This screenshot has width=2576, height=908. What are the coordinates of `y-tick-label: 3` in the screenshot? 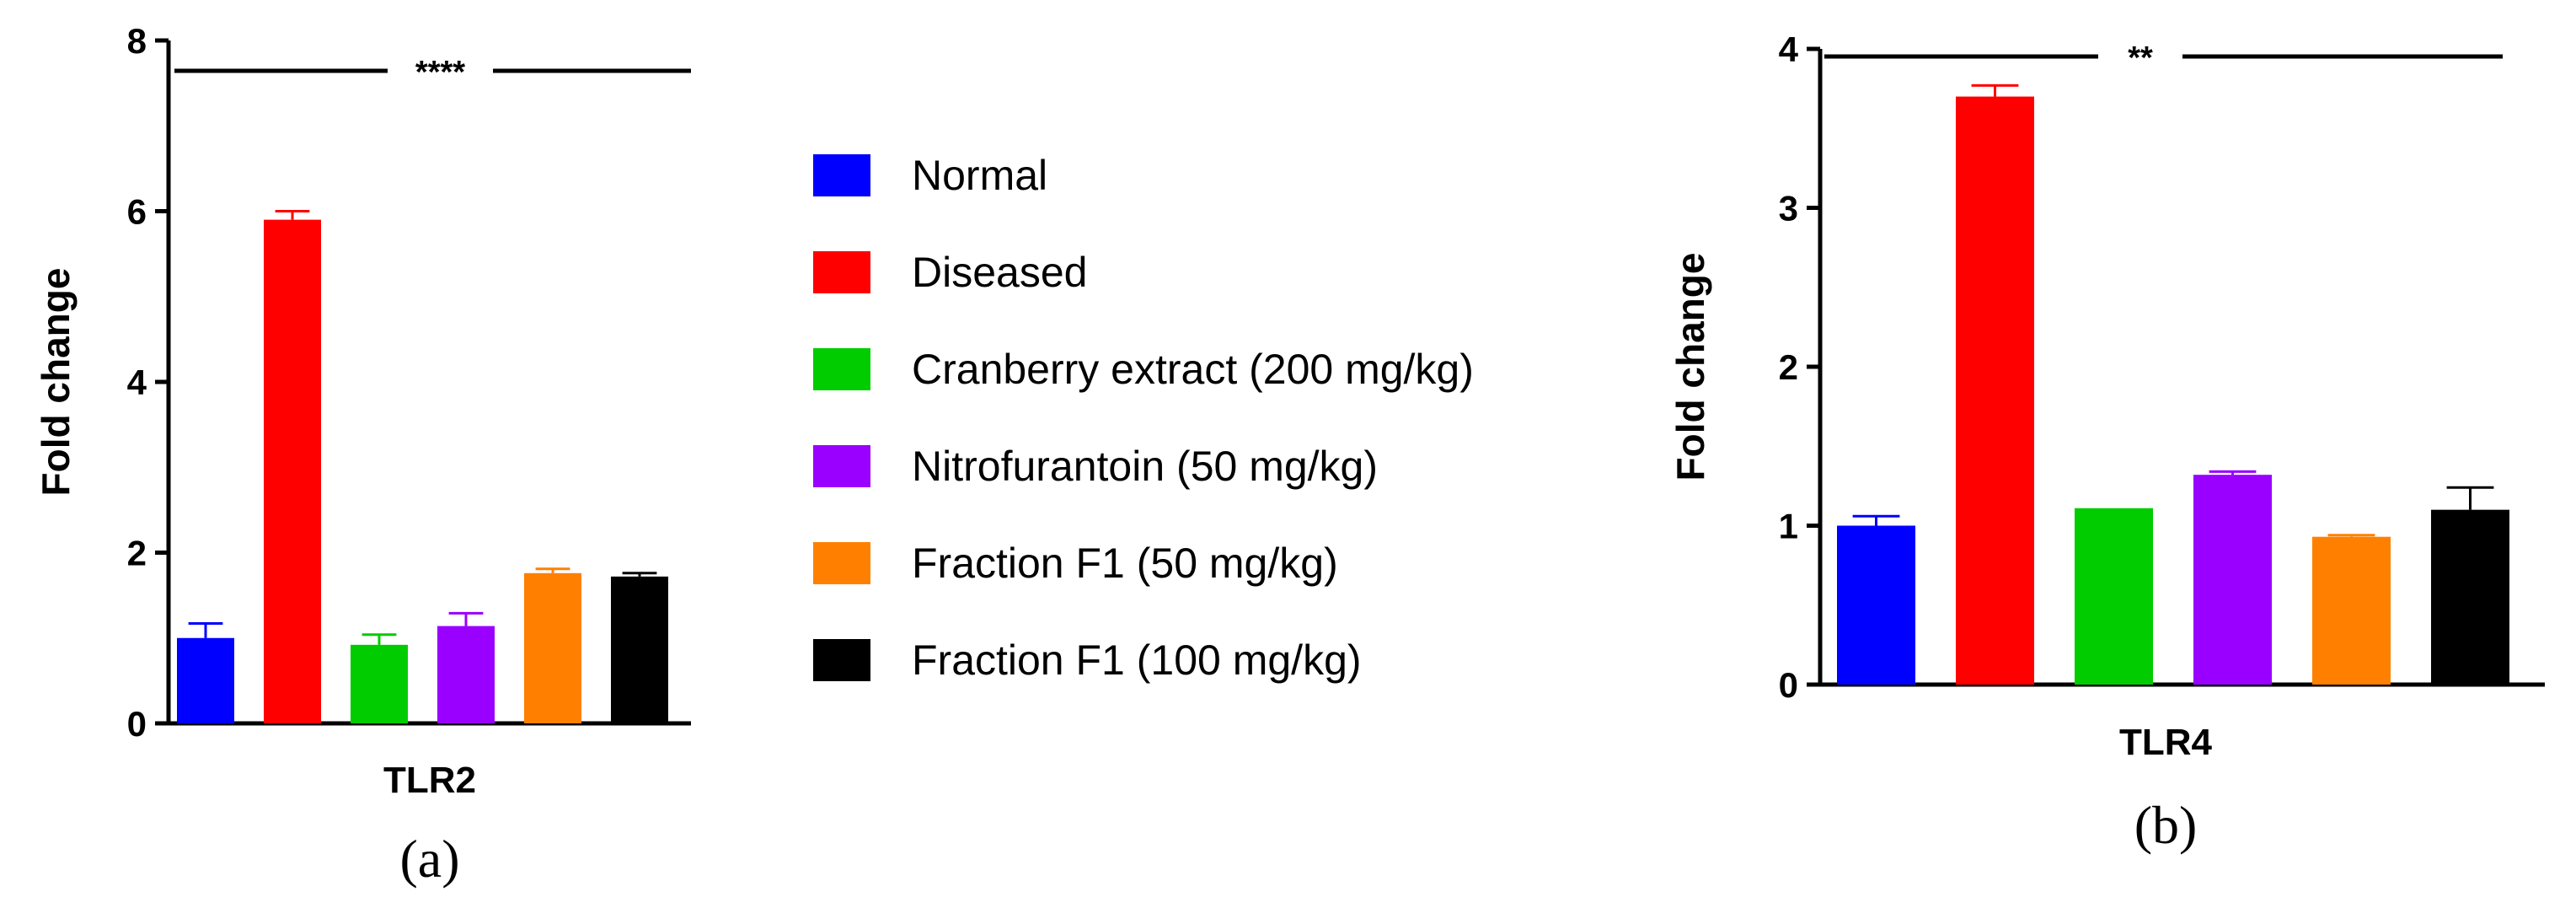 It's located at (1789, 208).